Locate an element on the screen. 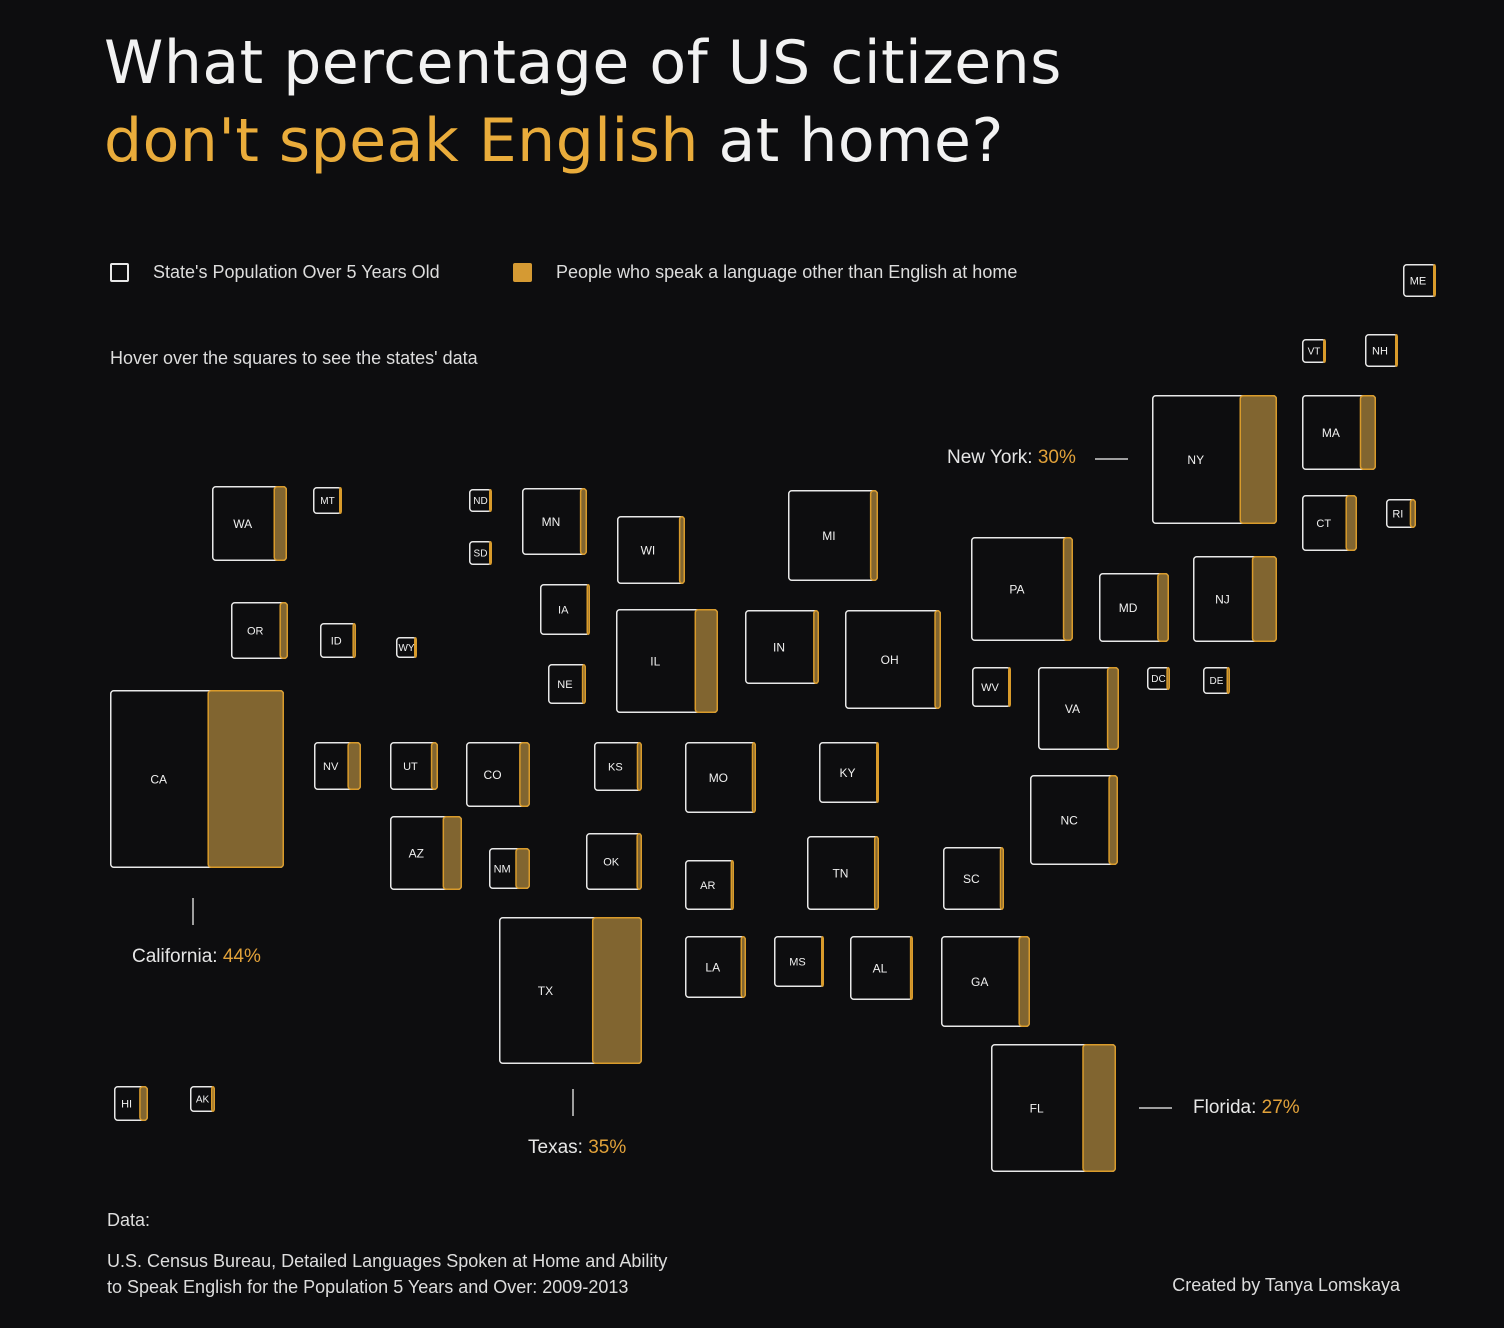  state-tile-hi: HI is located at coordinates (131, 1103).